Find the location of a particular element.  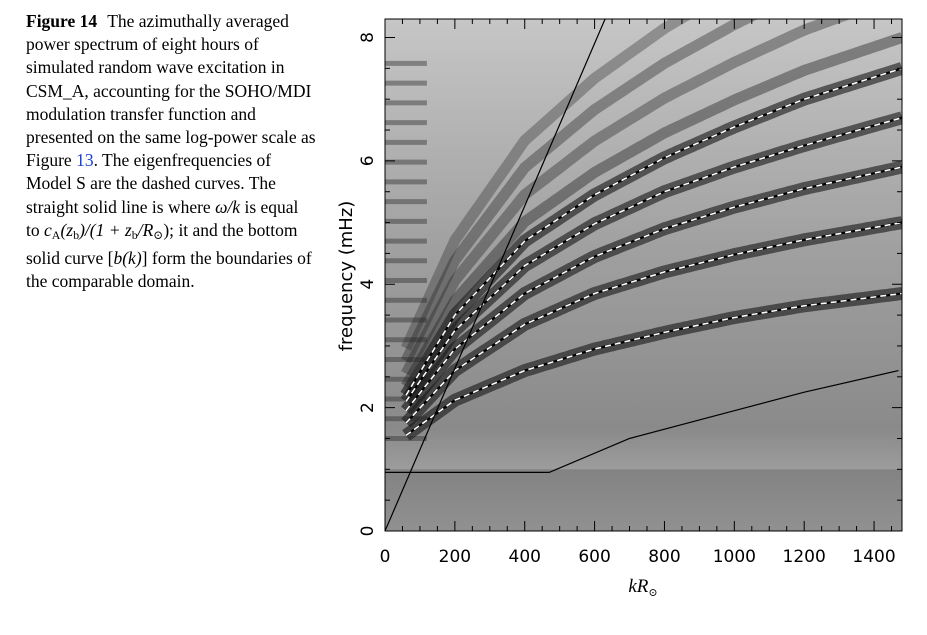

x-tick-label: 800 is located at coordinates (664, 557).